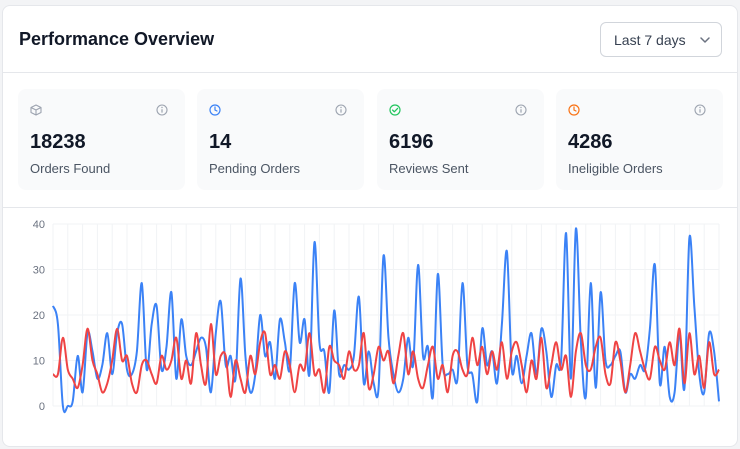  Describe the element at coordinates (370, 39) in the screenshot. I see `card-header: Performance Overview Last 7 days` at that location.